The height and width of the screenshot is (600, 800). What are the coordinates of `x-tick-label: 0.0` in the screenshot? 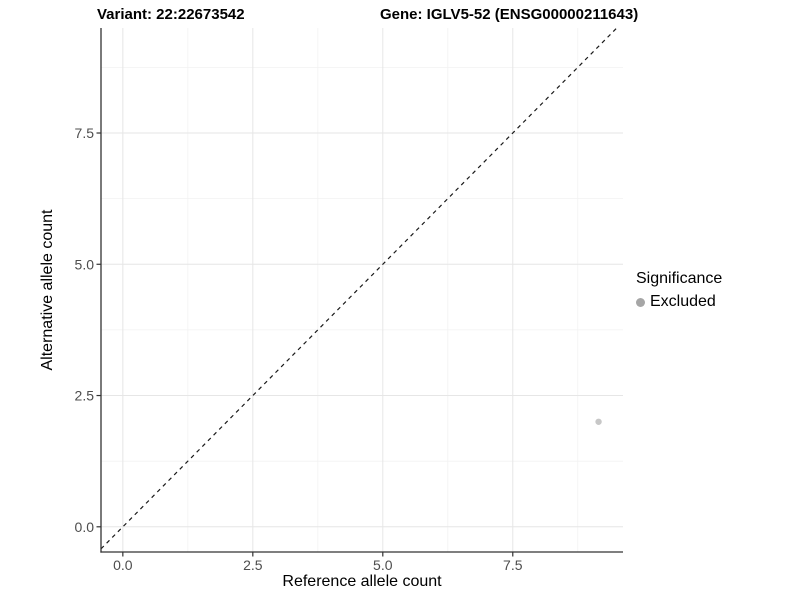 It's located at (123, 565).